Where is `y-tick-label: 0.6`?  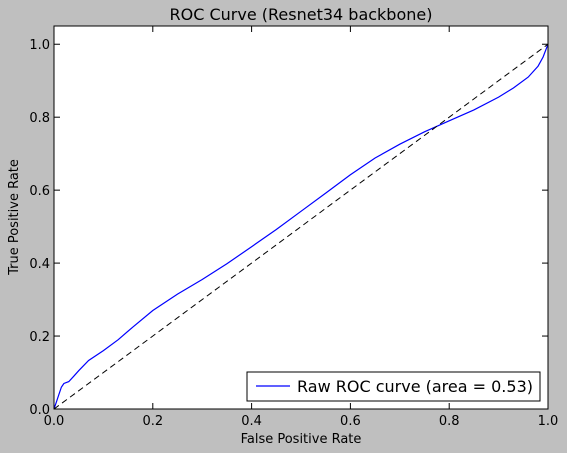 y-tick-label: 0.6 is located at coordinates (39, 191).